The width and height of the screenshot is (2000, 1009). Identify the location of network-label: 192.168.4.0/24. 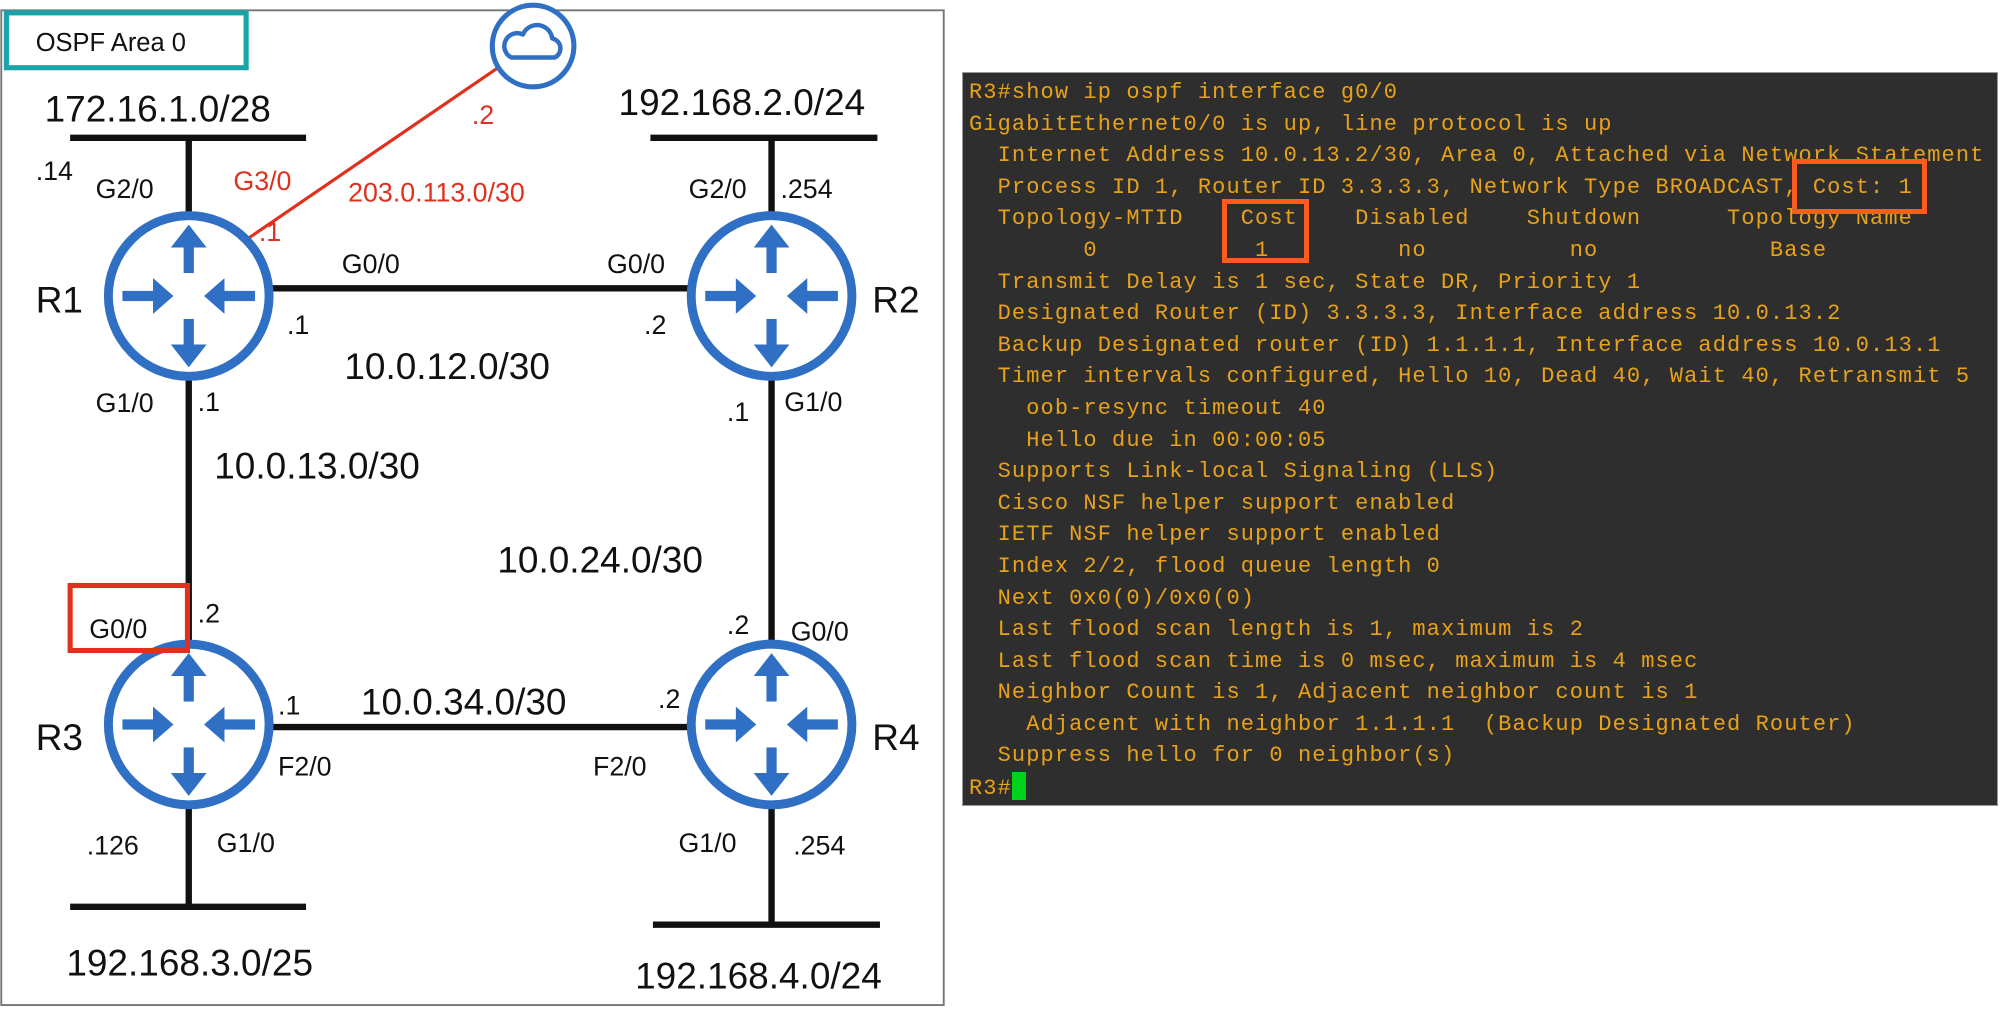
(758, 975).